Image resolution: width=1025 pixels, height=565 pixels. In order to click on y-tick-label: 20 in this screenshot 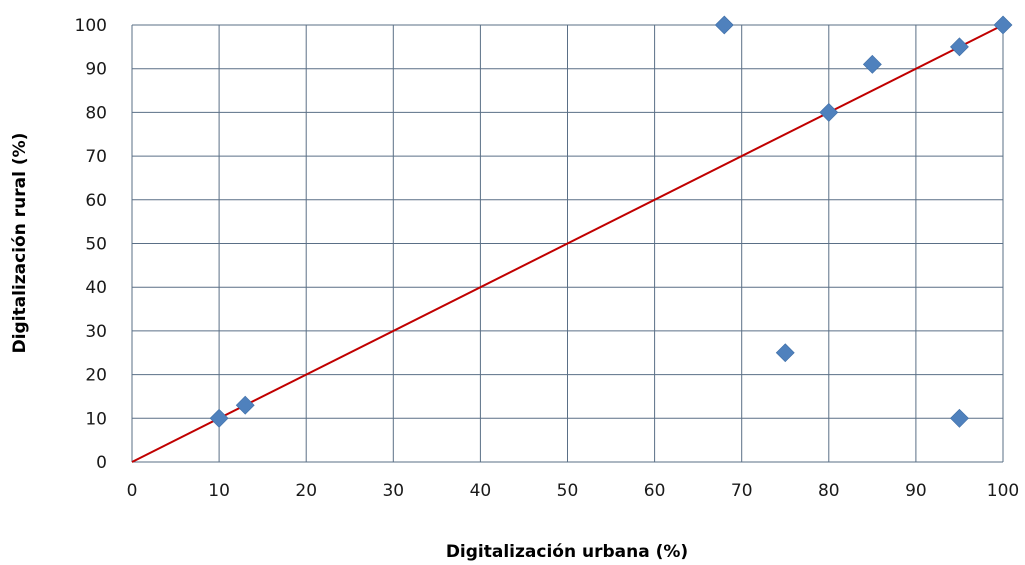, I will do `click(96, 376)`.